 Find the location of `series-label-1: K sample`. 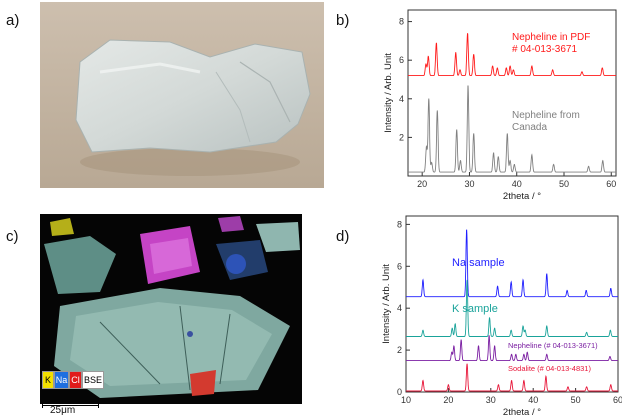

series-label-1: K sample is located at coordinates (475, 309).